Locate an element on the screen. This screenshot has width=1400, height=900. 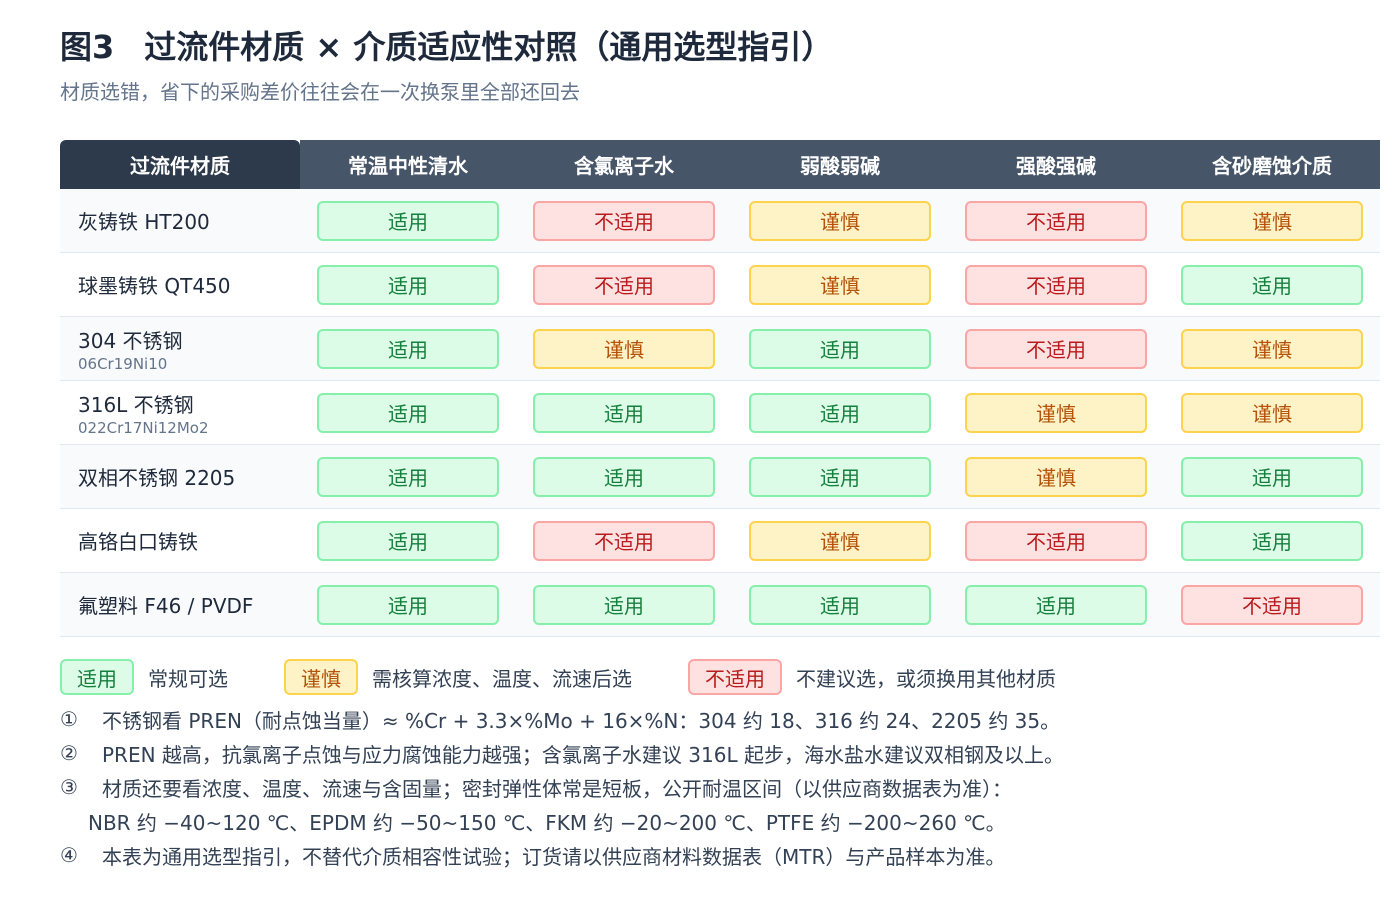
table-row: 双相不锈钢 2205 适用 适用 适用 谨慎 适用 is located at coordinates (720, 477).